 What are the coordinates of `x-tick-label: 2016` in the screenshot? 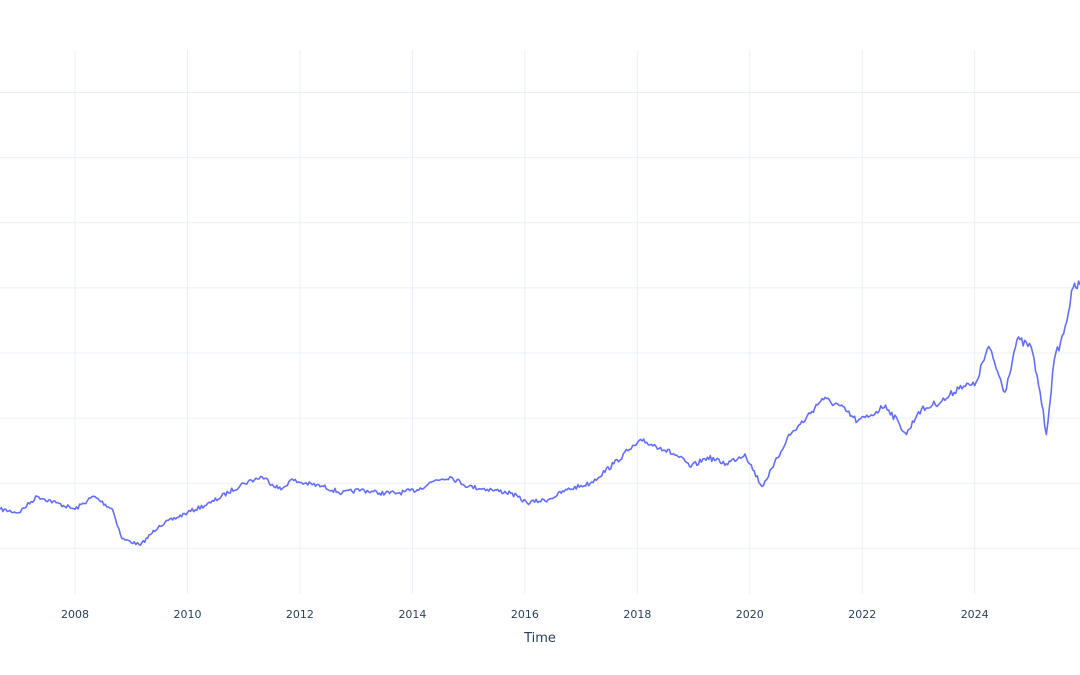 It's located at (525, 614).